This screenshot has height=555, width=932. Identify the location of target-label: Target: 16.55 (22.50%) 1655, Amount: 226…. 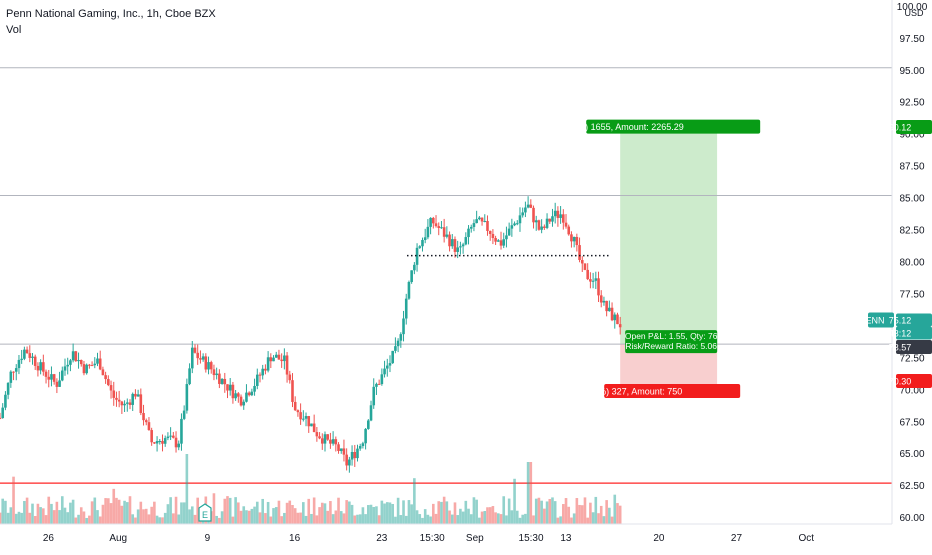
(629, 126).